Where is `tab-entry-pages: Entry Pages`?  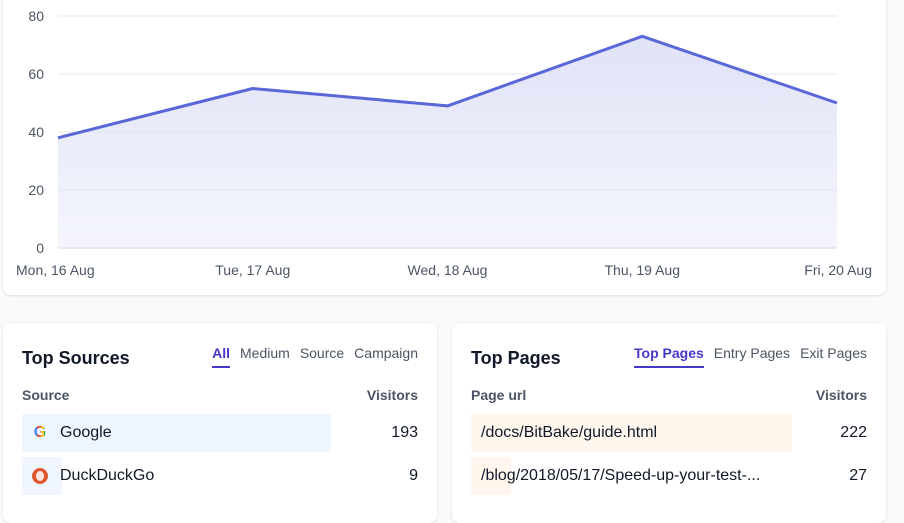
tab-entry-pages: Entry Pages is located at coordinates (752, 353).